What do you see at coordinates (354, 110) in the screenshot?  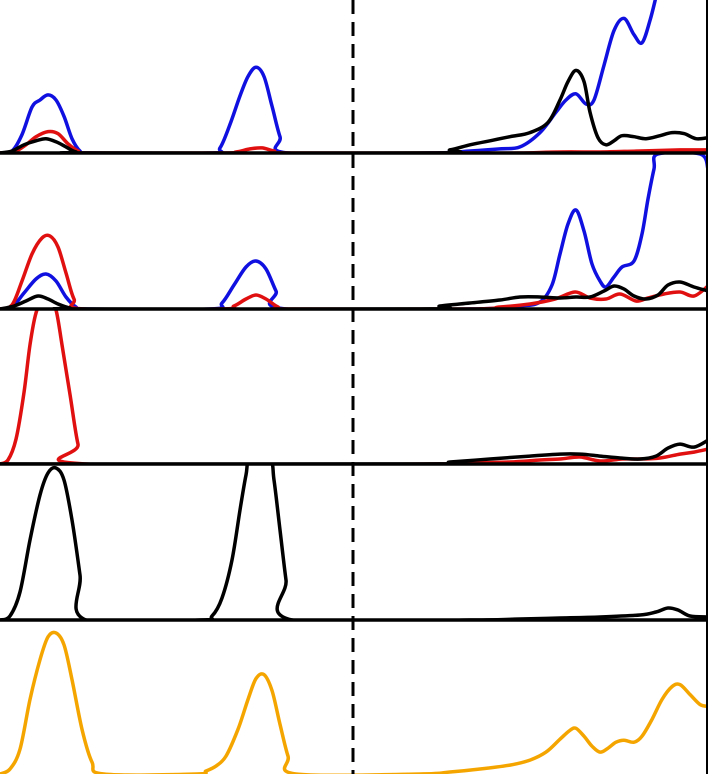 I see `panel-1-series-3-line` at bounding box center [354, 110].